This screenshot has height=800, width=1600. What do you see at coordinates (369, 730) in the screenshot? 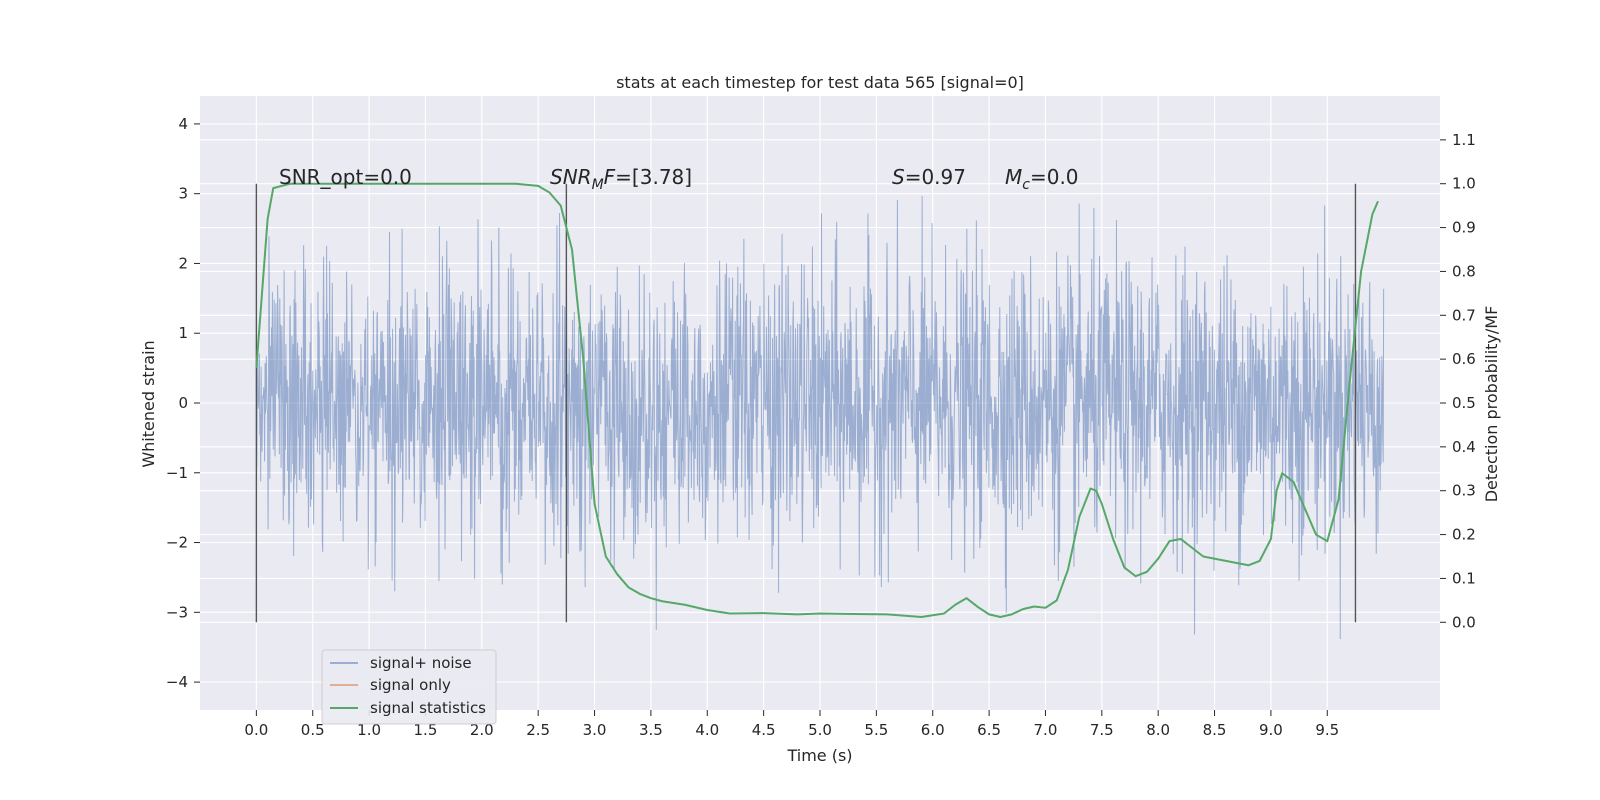
I see `x-tick-label: 1.0` at bounding box center [369, 730].